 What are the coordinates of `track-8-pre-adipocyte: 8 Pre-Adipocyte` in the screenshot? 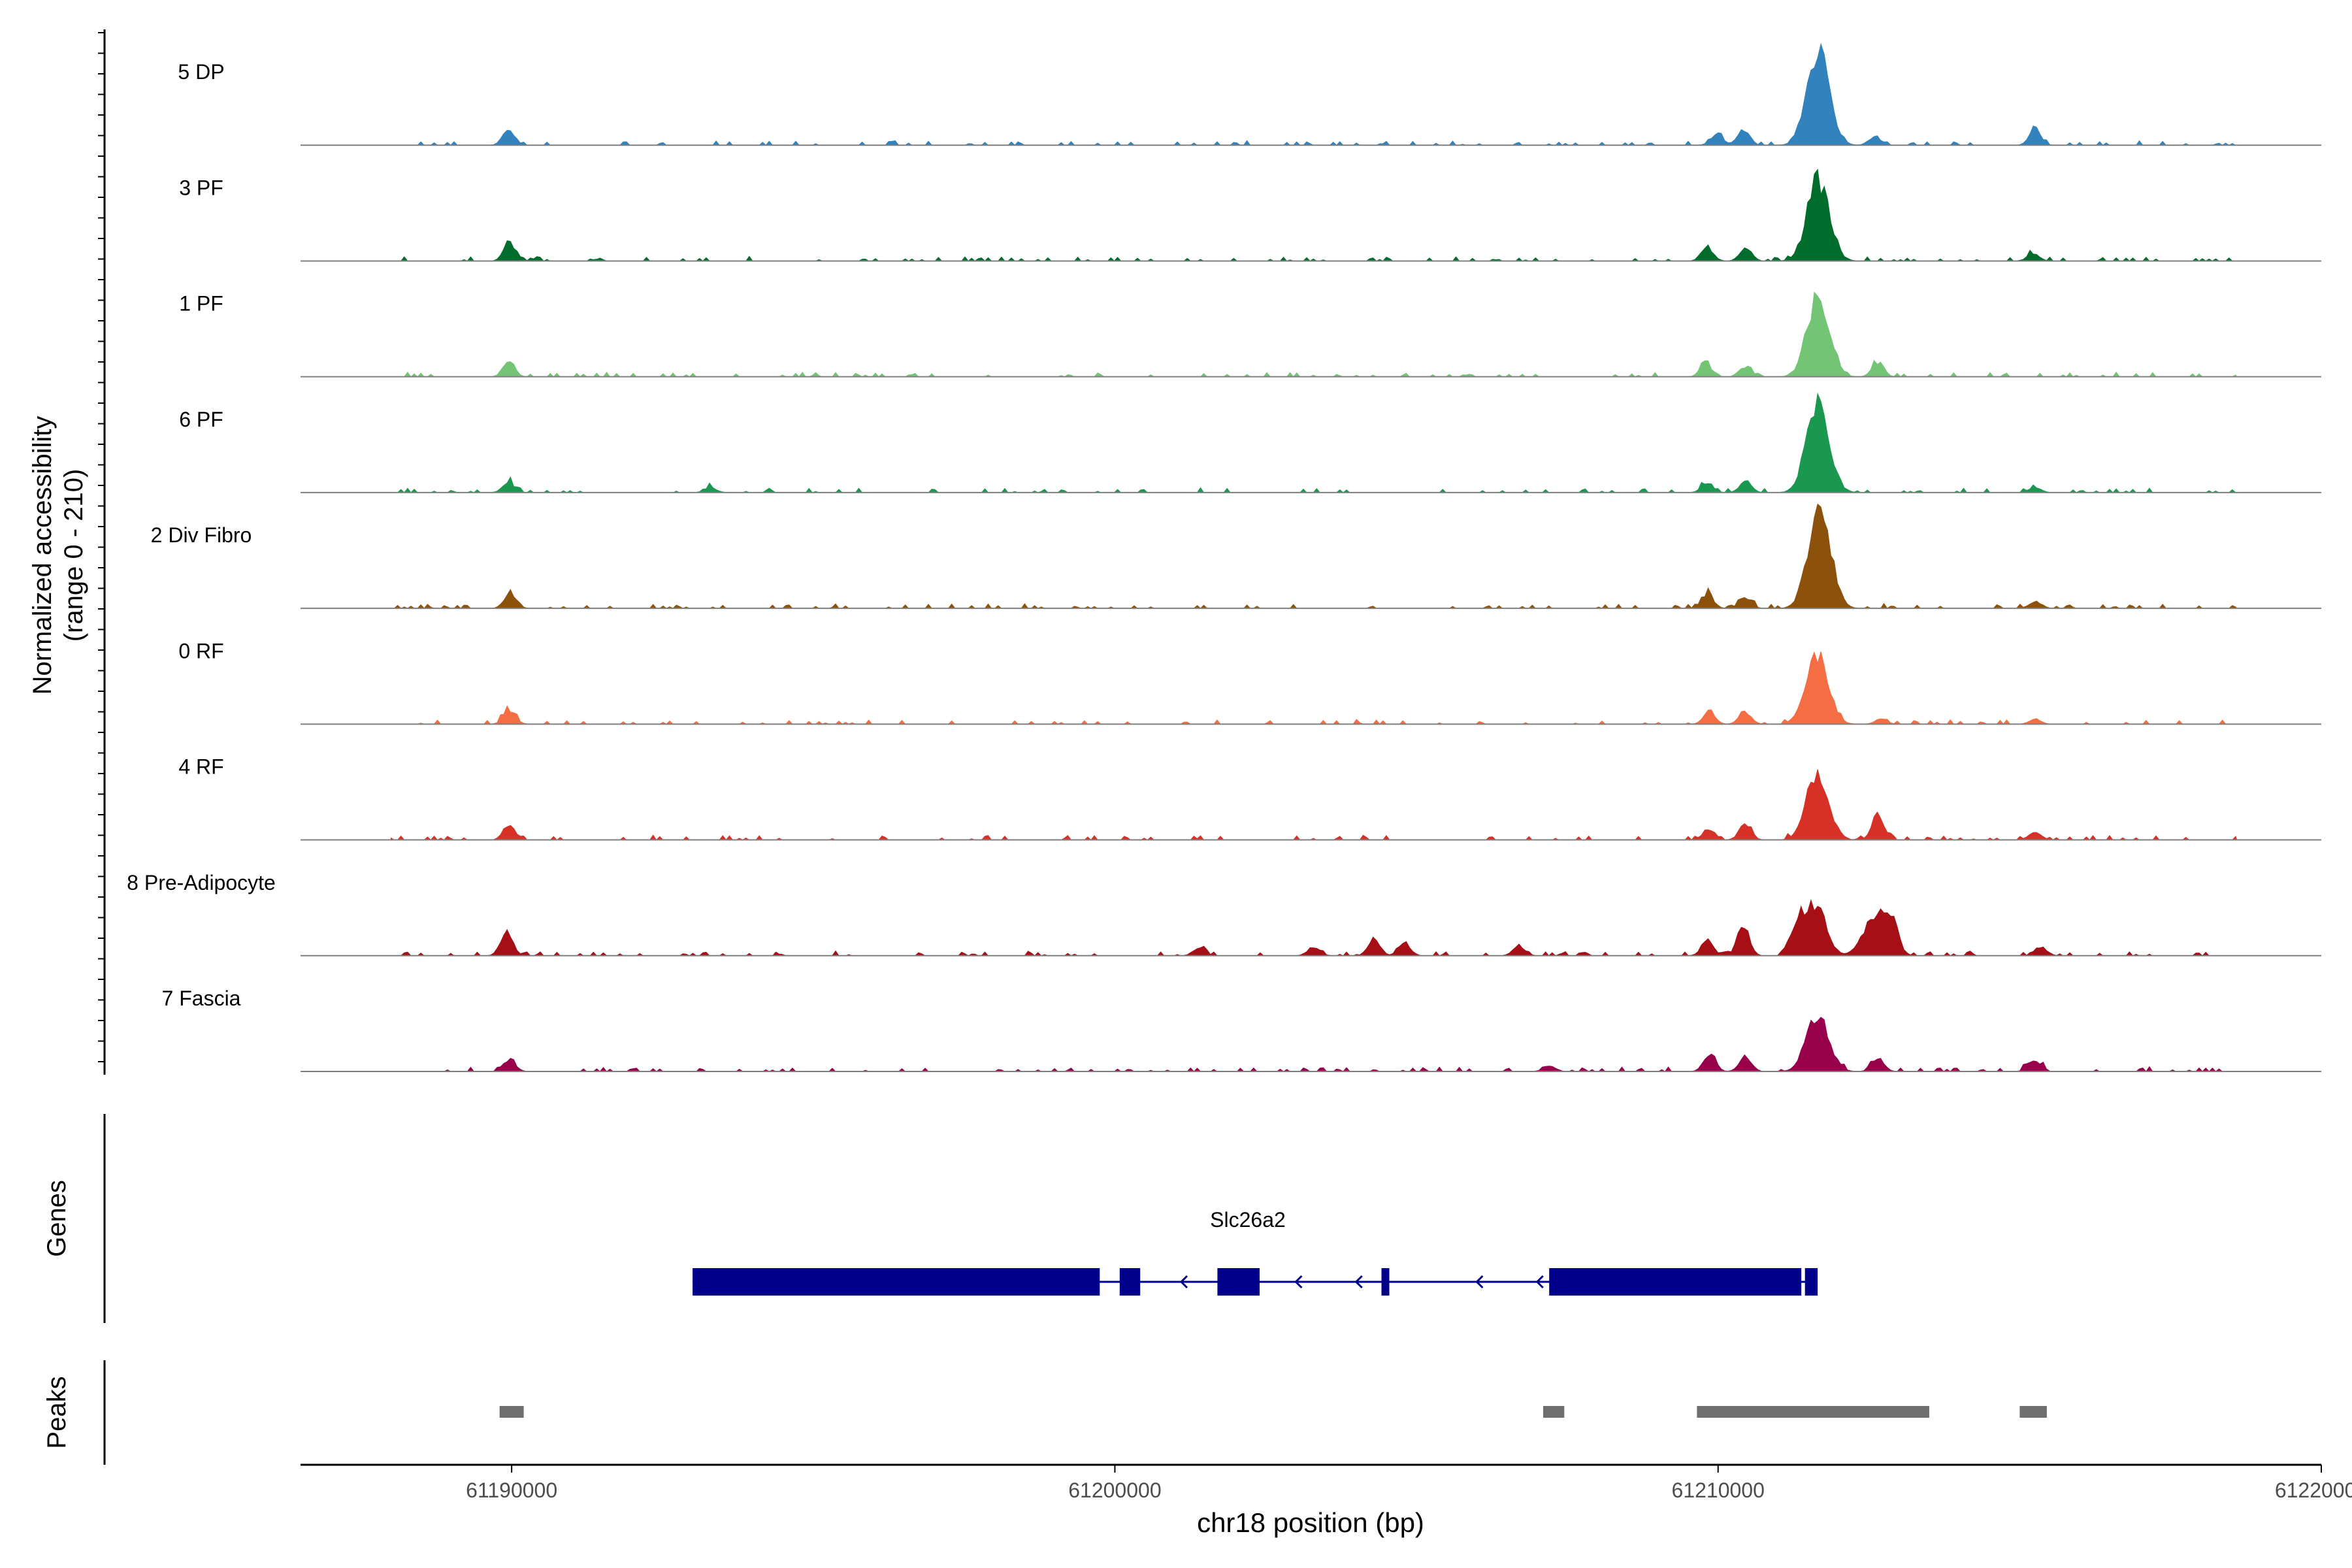 It's located at (1224, 913).